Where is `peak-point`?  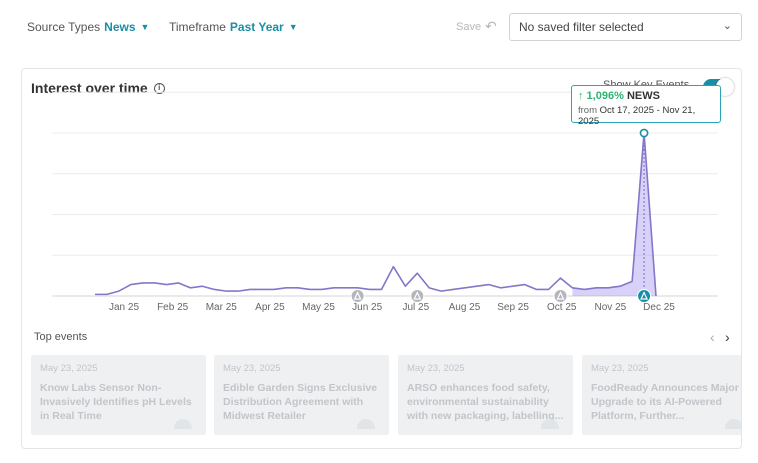 peak-point is located at coordinates (644, 133).